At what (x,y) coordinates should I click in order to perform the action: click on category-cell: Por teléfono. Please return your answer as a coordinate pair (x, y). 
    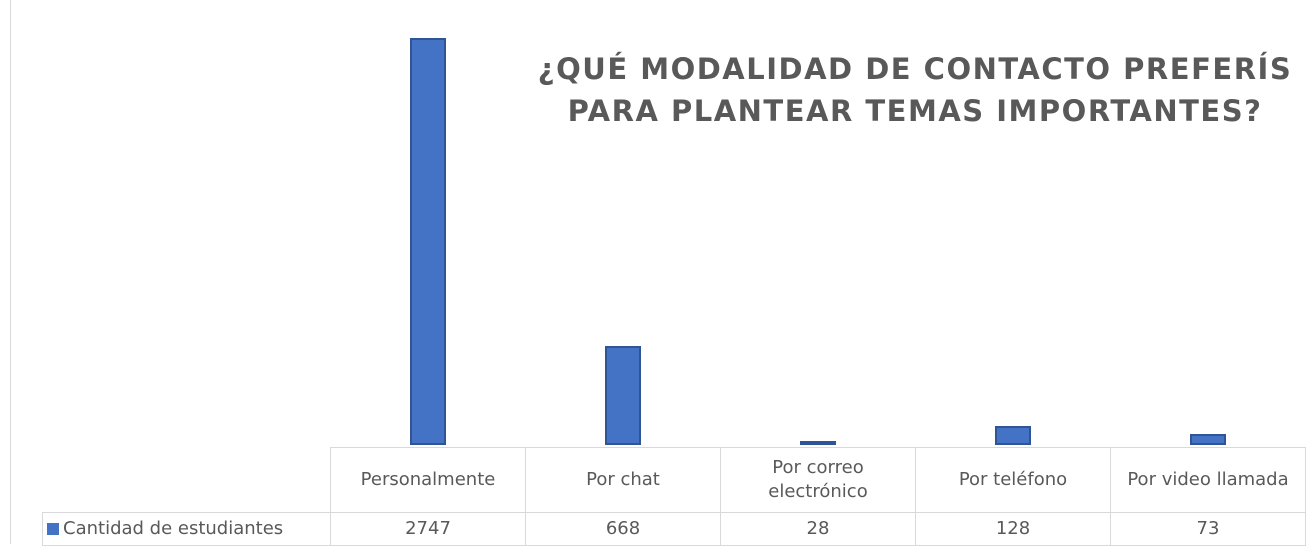
    Looking at the image, I should click on (1013, 480).